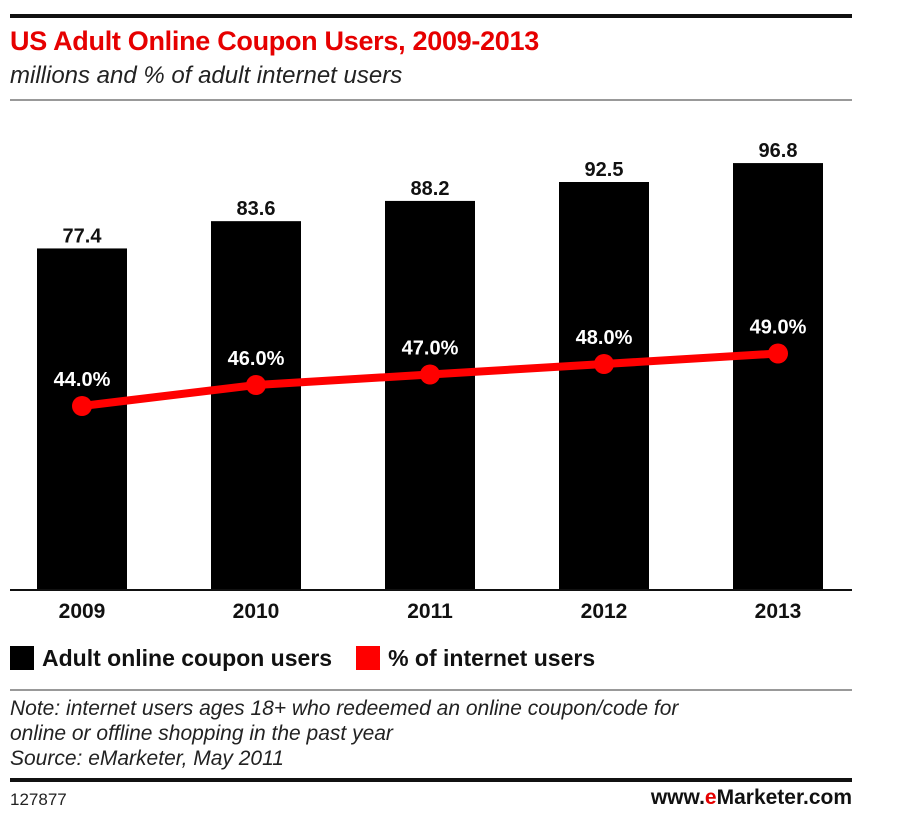 The width and height of the screenshot is (900, 830). I want to click on legend-label-line: % of internet users, so click(492, 657).